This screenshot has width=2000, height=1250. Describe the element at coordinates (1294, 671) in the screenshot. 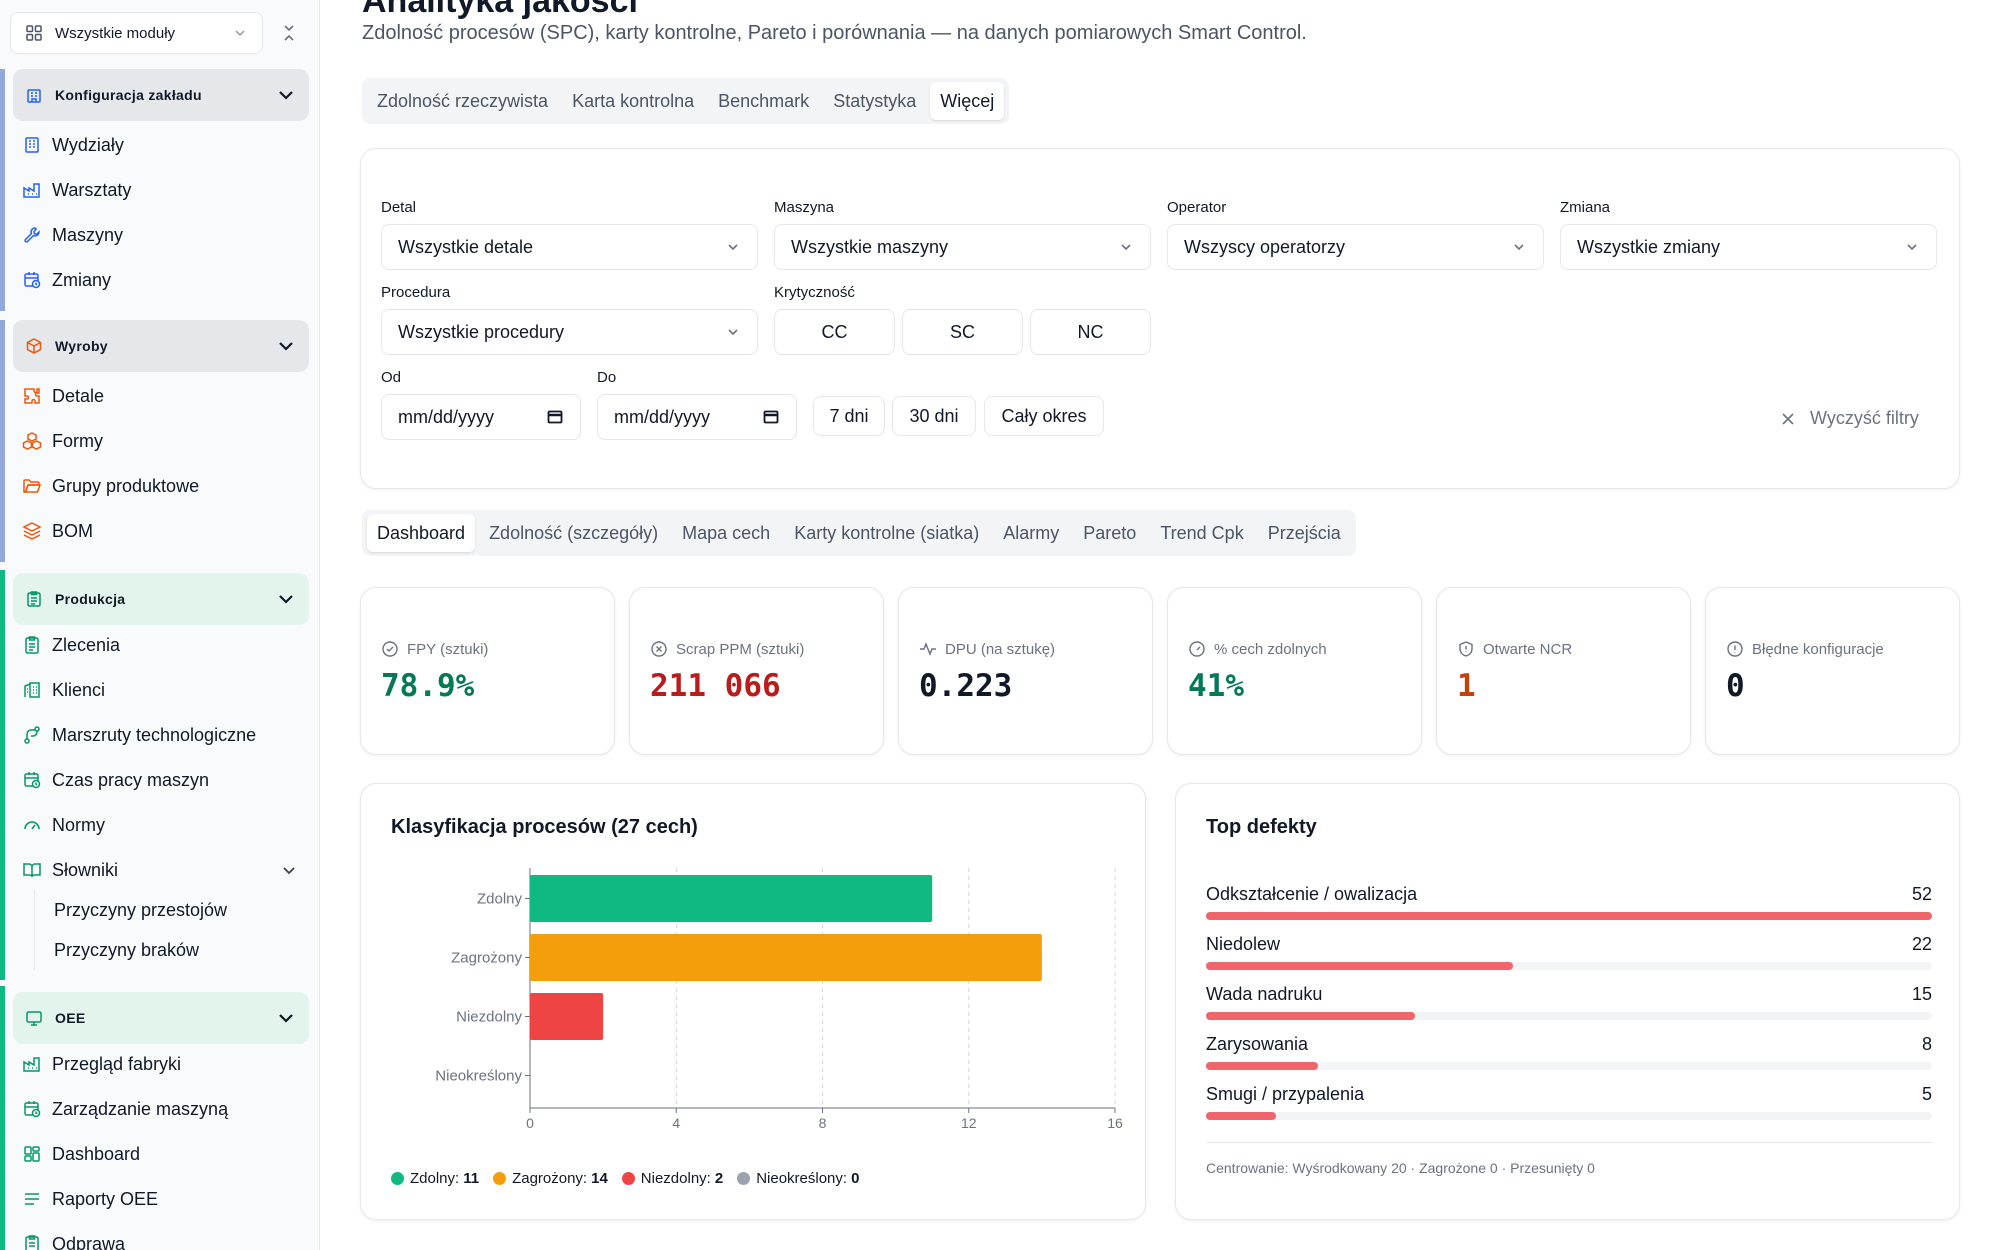

I see `kpi-card-cech-zdolnych: % cech zdolnych 41%` at that location.